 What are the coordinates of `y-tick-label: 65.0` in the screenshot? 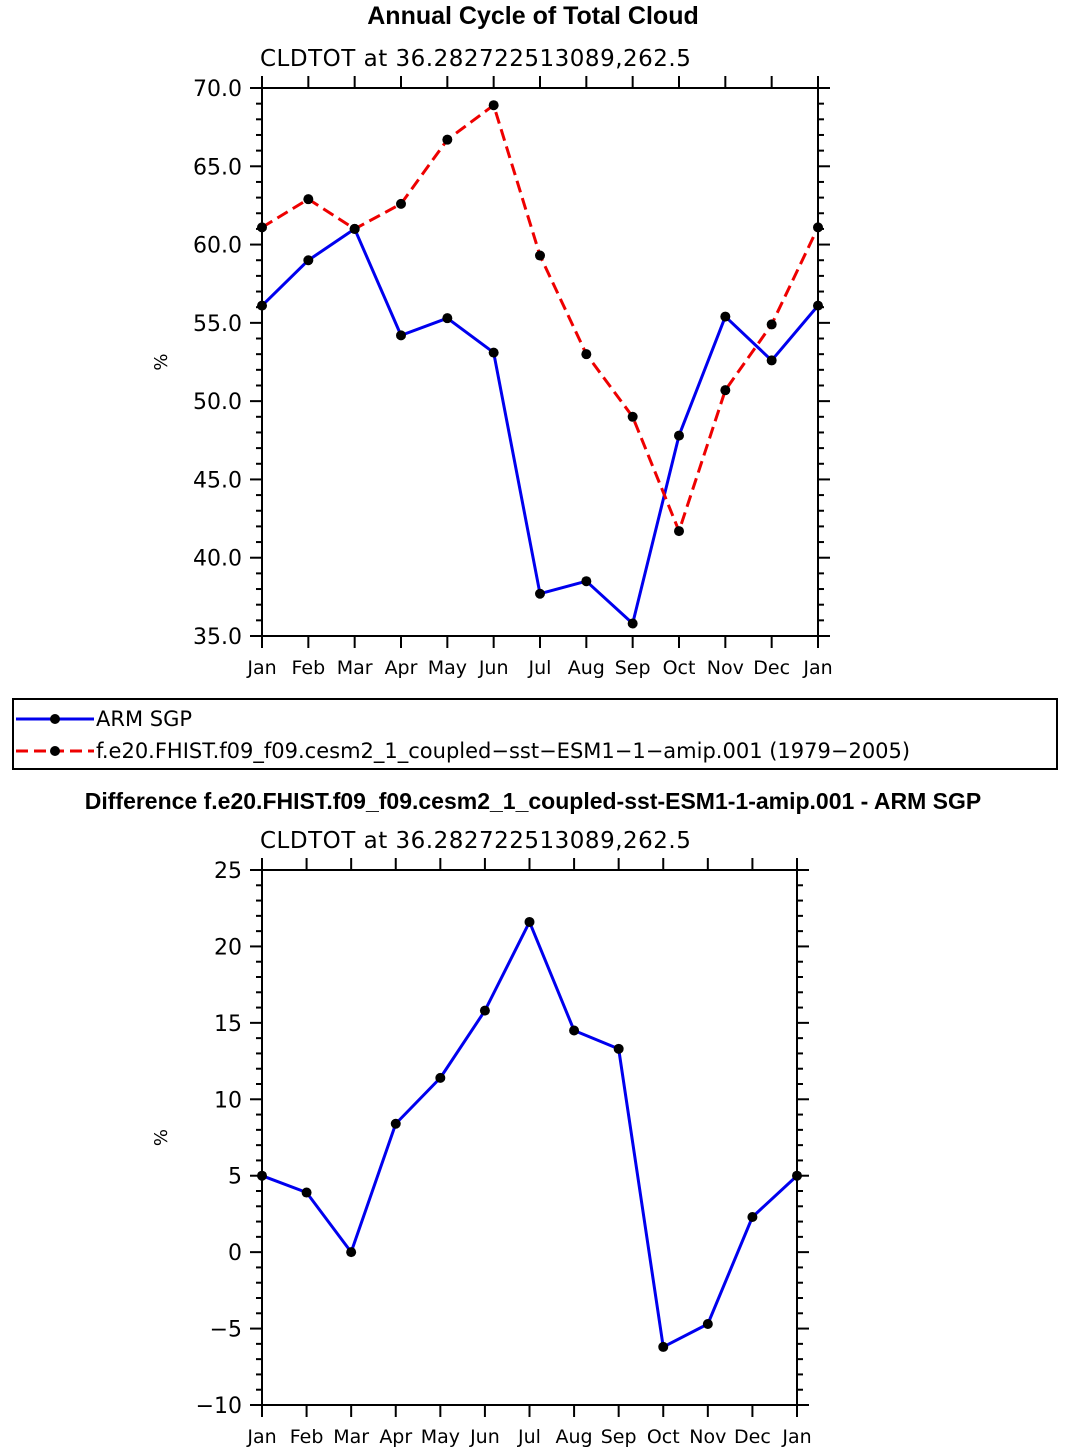 It's located at (217, 167).